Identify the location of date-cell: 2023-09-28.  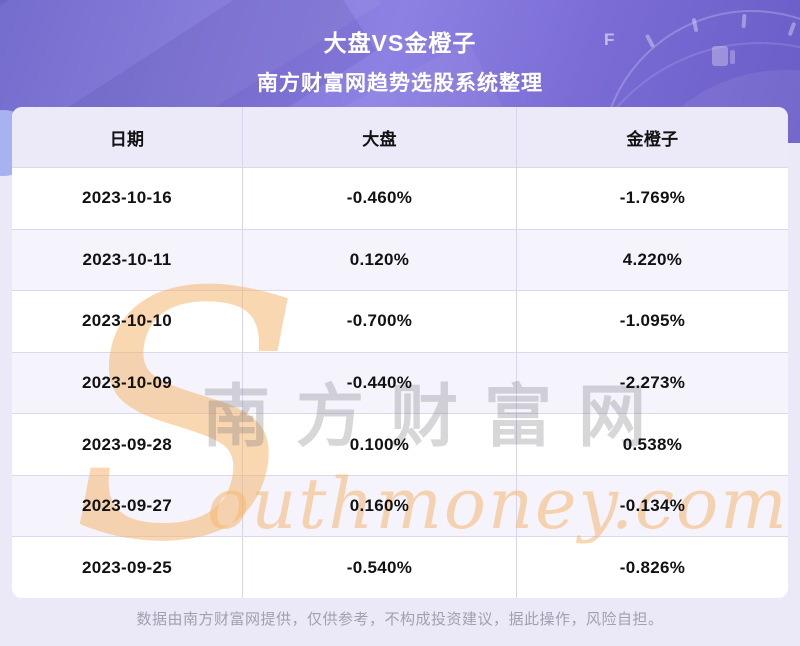
(127, 444).